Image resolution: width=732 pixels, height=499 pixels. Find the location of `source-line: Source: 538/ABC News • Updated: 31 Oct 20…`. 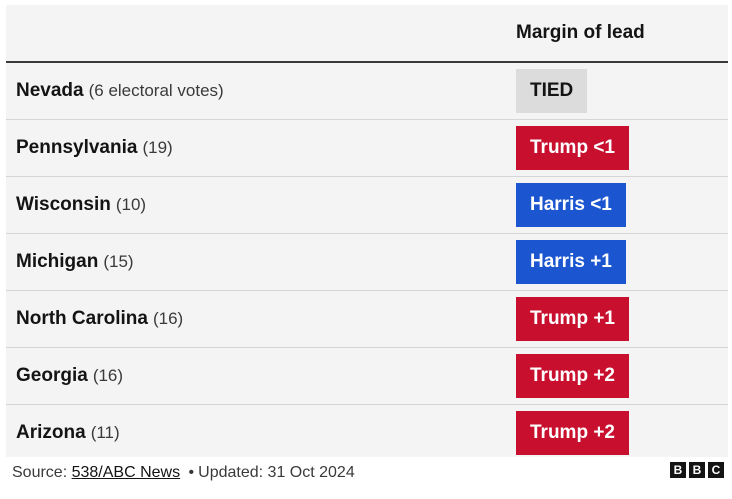

source-line: Source: 538/ABC News • Updated: 31 Oct 20… is located at coordinates (183, 473).